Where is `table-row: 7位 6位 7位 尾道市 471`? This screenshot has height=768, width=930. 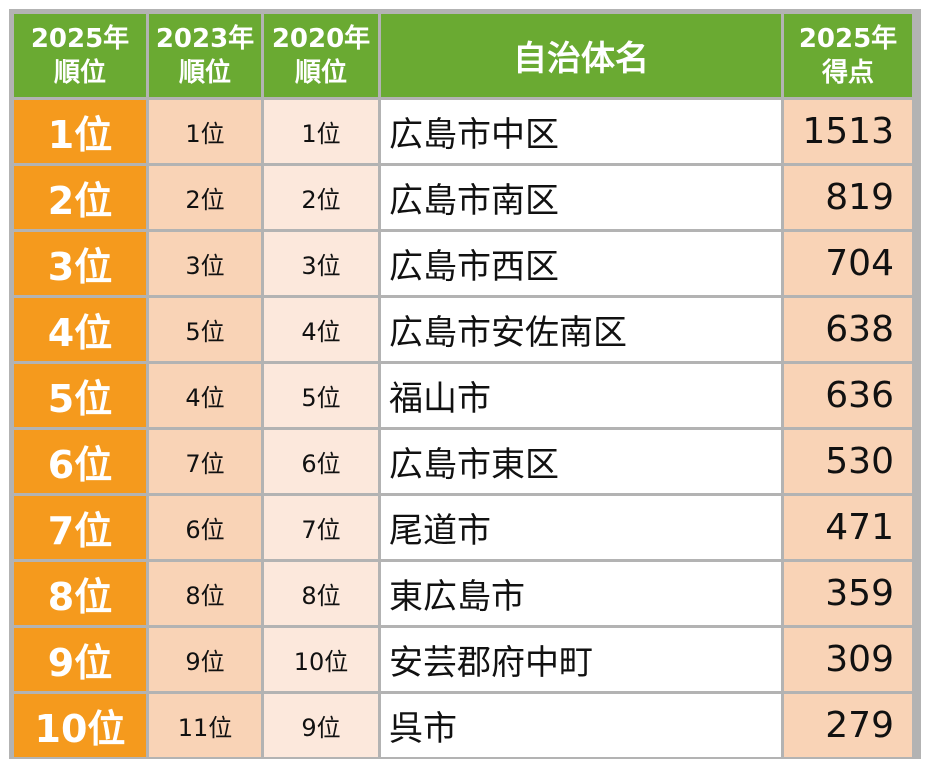
table-row: 7位 6位 7位 尾道市 471 is located at coordinates (463, 527).